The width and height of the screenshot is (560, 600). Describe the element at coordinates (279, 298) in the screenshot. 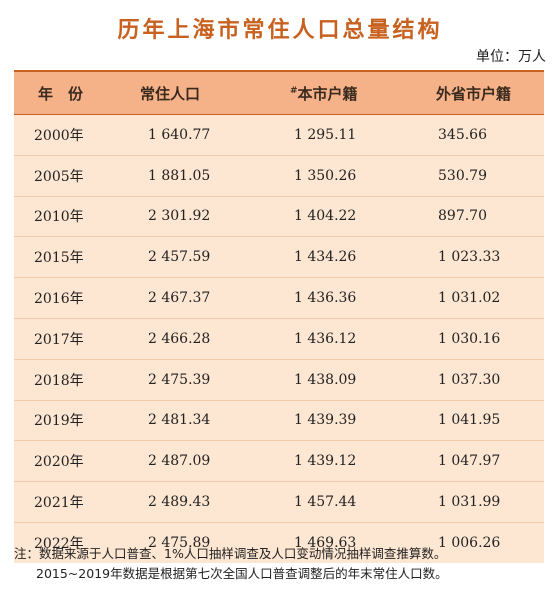

I see `table-row: 2016年 2 467.37 1 436.36 1 031.02` at that location.